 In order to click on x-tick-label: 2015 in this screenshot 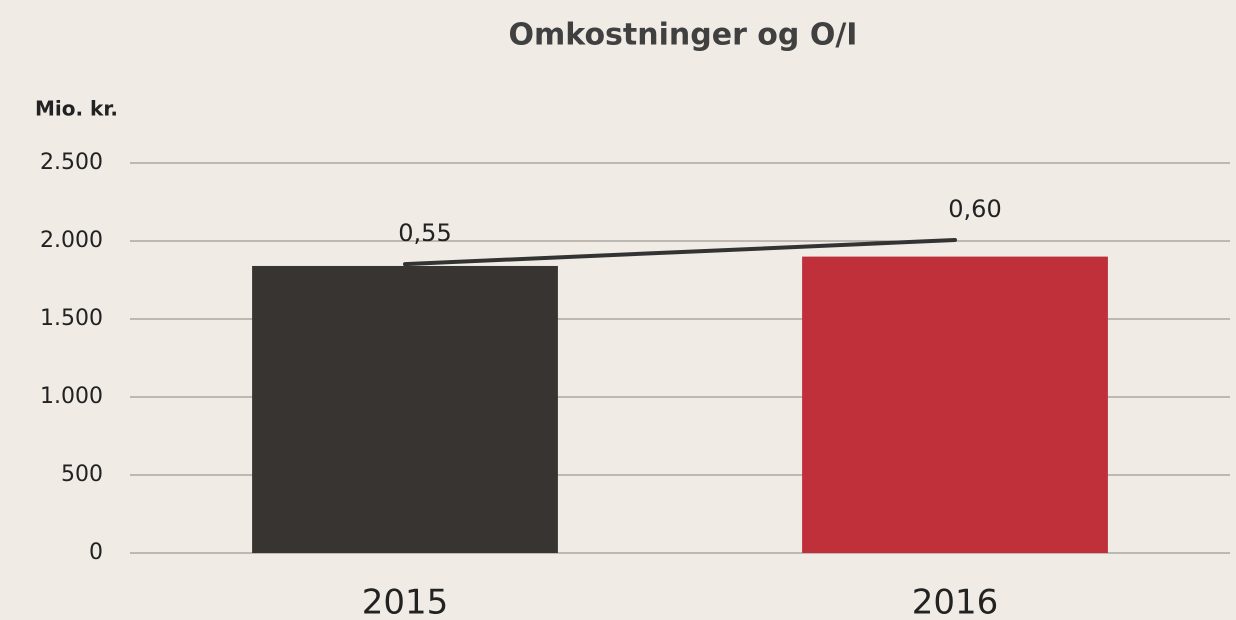, I will do `click(405, 601)`.